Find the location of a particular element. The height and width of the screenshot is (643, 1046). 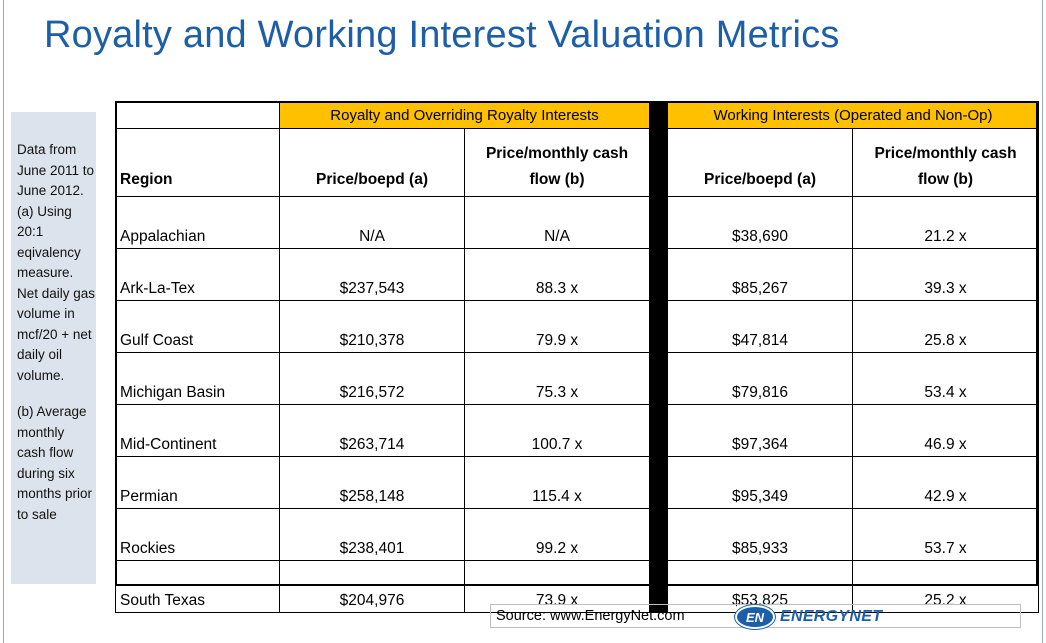

frame-right-border is located at coordinates (1042, 321).